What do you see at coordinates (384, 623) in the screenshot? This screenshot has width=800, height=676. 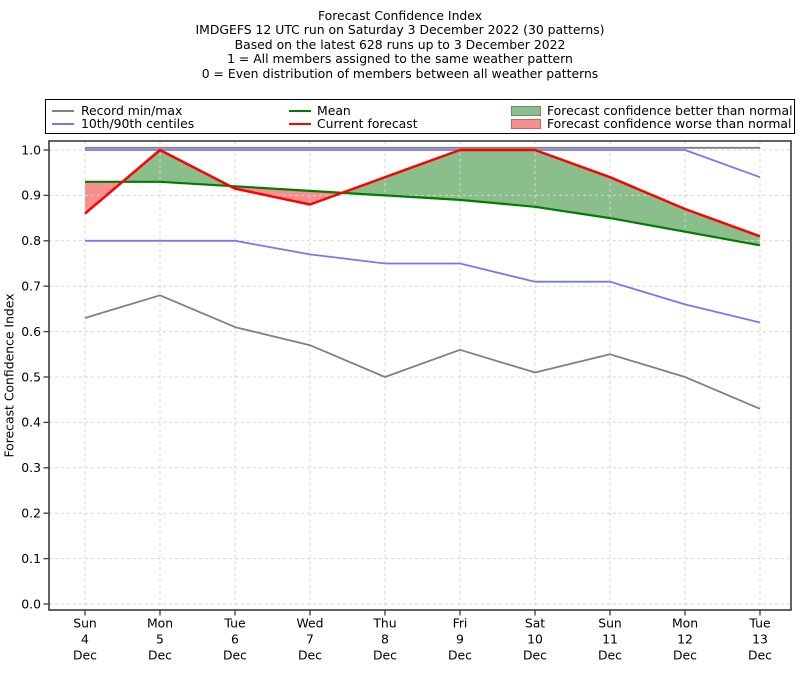 I see `x-tick-label-day: Thu` at bounding box center [384, 623].